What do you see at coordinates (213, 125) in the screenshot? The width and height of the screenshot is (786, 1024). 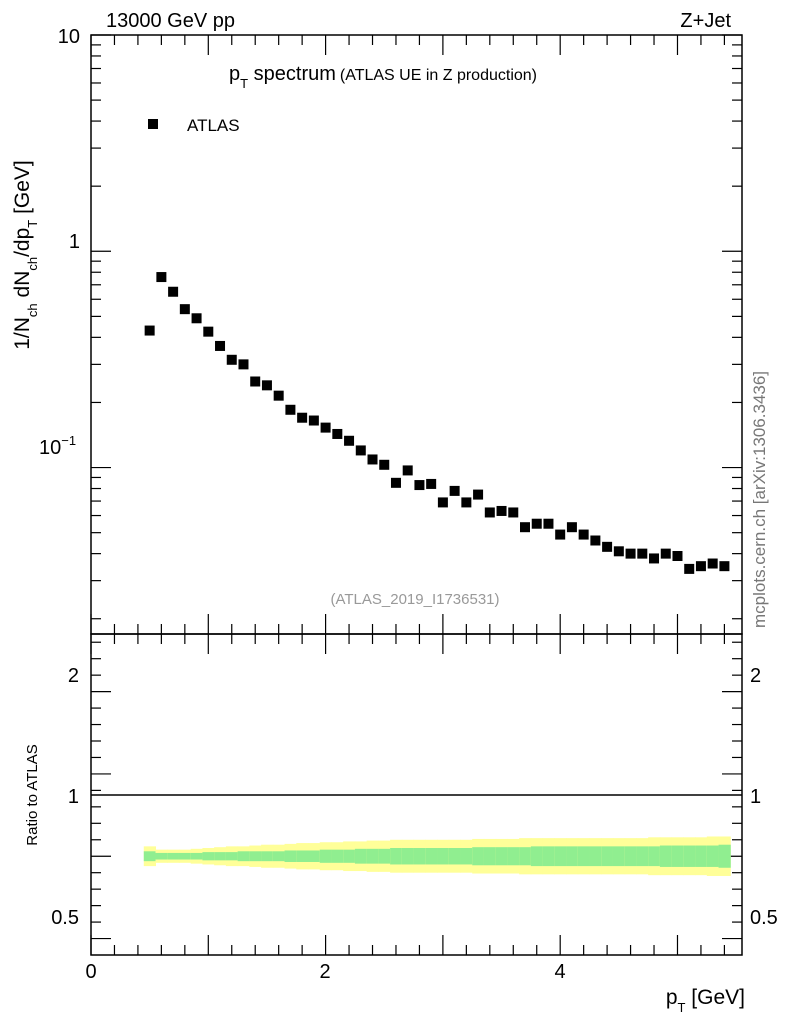 I see `legend-label: ATLAS` at bounding box center [213, 125].